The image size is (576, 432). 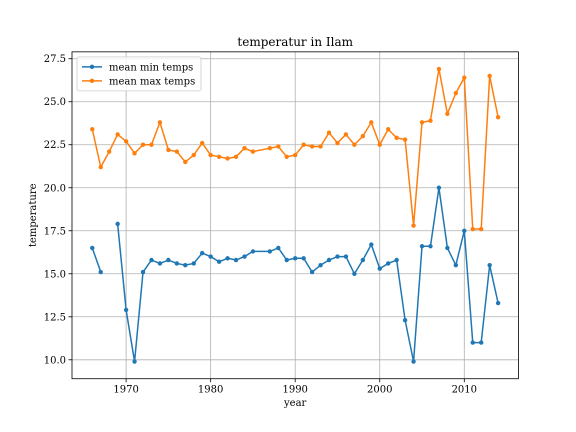 I want to click on y-tick-label: 17.5, so click(x=55, y=231).